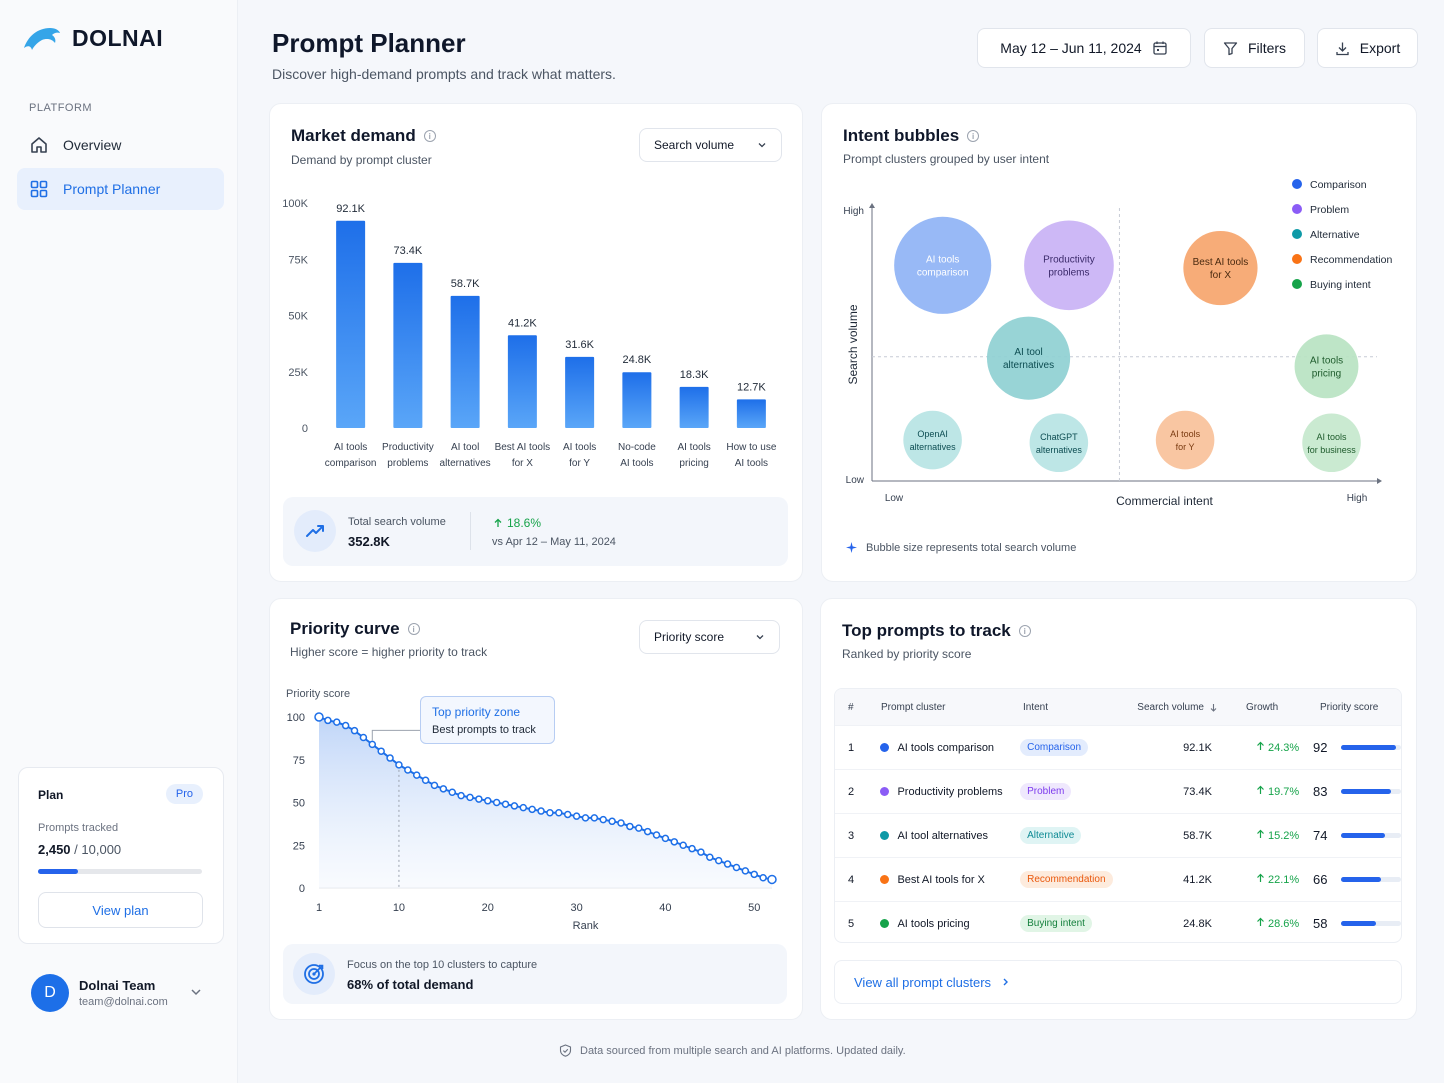 Image resolution: width=1444 pixels, height=1083 pixels. Describe the element at coordinates (1356, 835) in the screenshot. I see `score-cell: 74` at that location.